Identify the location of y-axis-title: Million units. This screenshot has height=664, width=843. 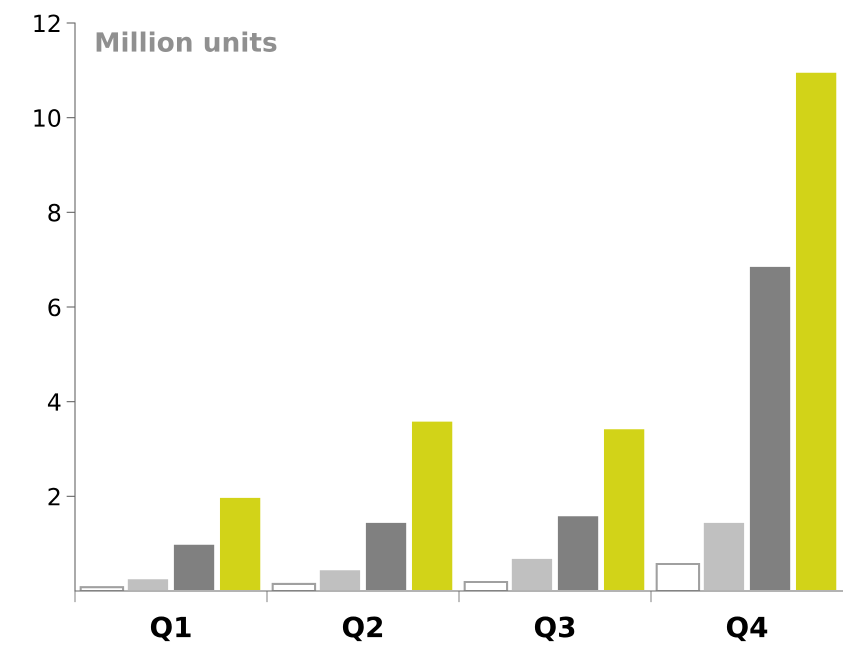
(186, 42).